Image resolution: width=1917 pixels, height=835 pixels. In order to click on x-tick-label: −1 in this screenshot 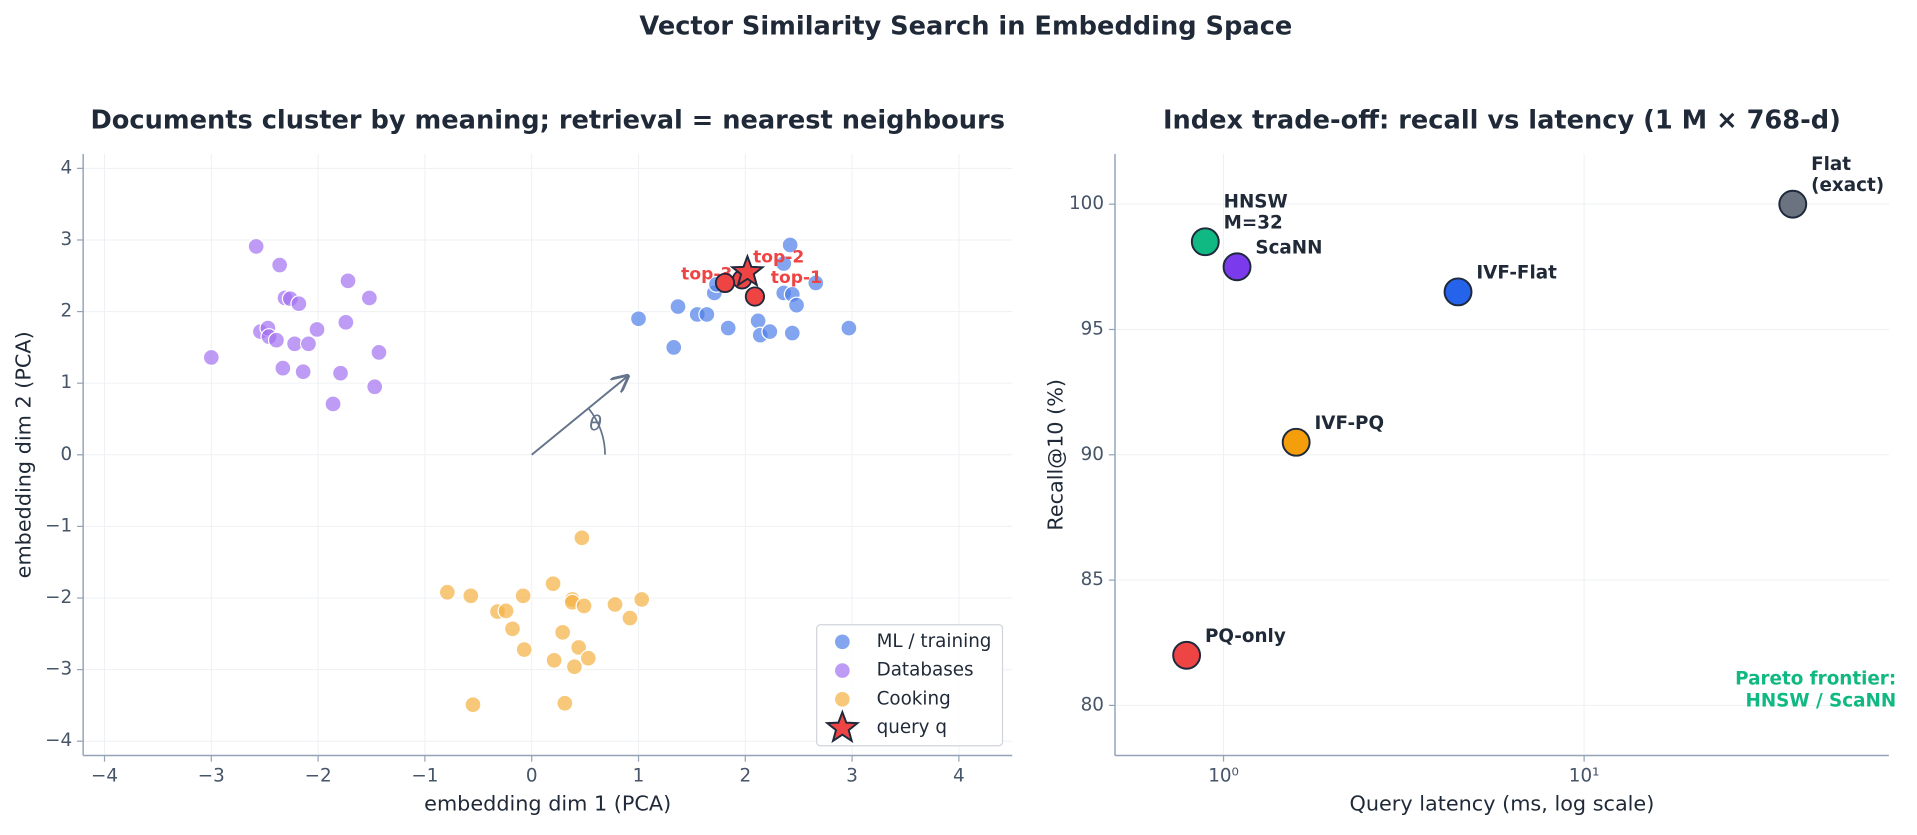, I will do `click(424, 775)`.